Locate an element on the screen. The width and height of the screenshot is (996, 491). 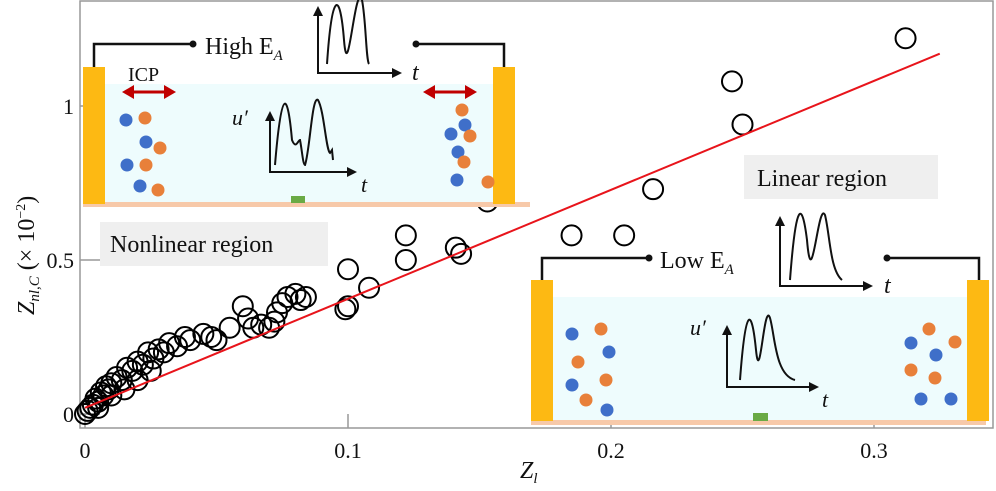
high-ea-label: High EA is located at coordinates (244, 49).